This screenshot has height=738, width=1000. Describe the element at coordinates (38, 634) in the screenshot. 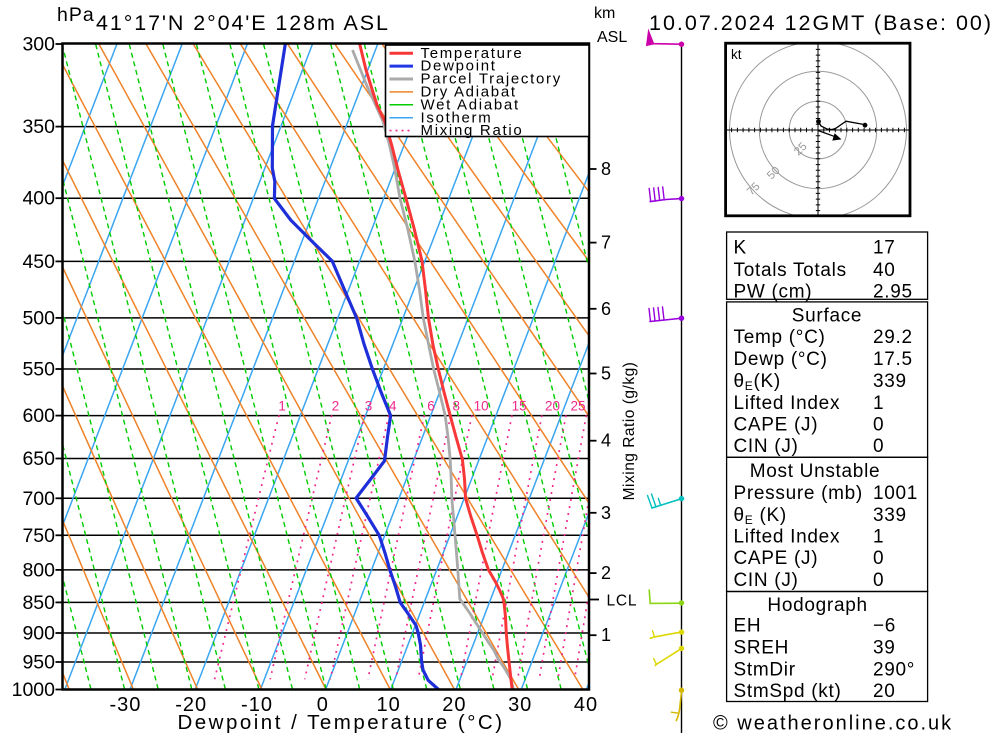

I see `svg-text: 900` at that location.